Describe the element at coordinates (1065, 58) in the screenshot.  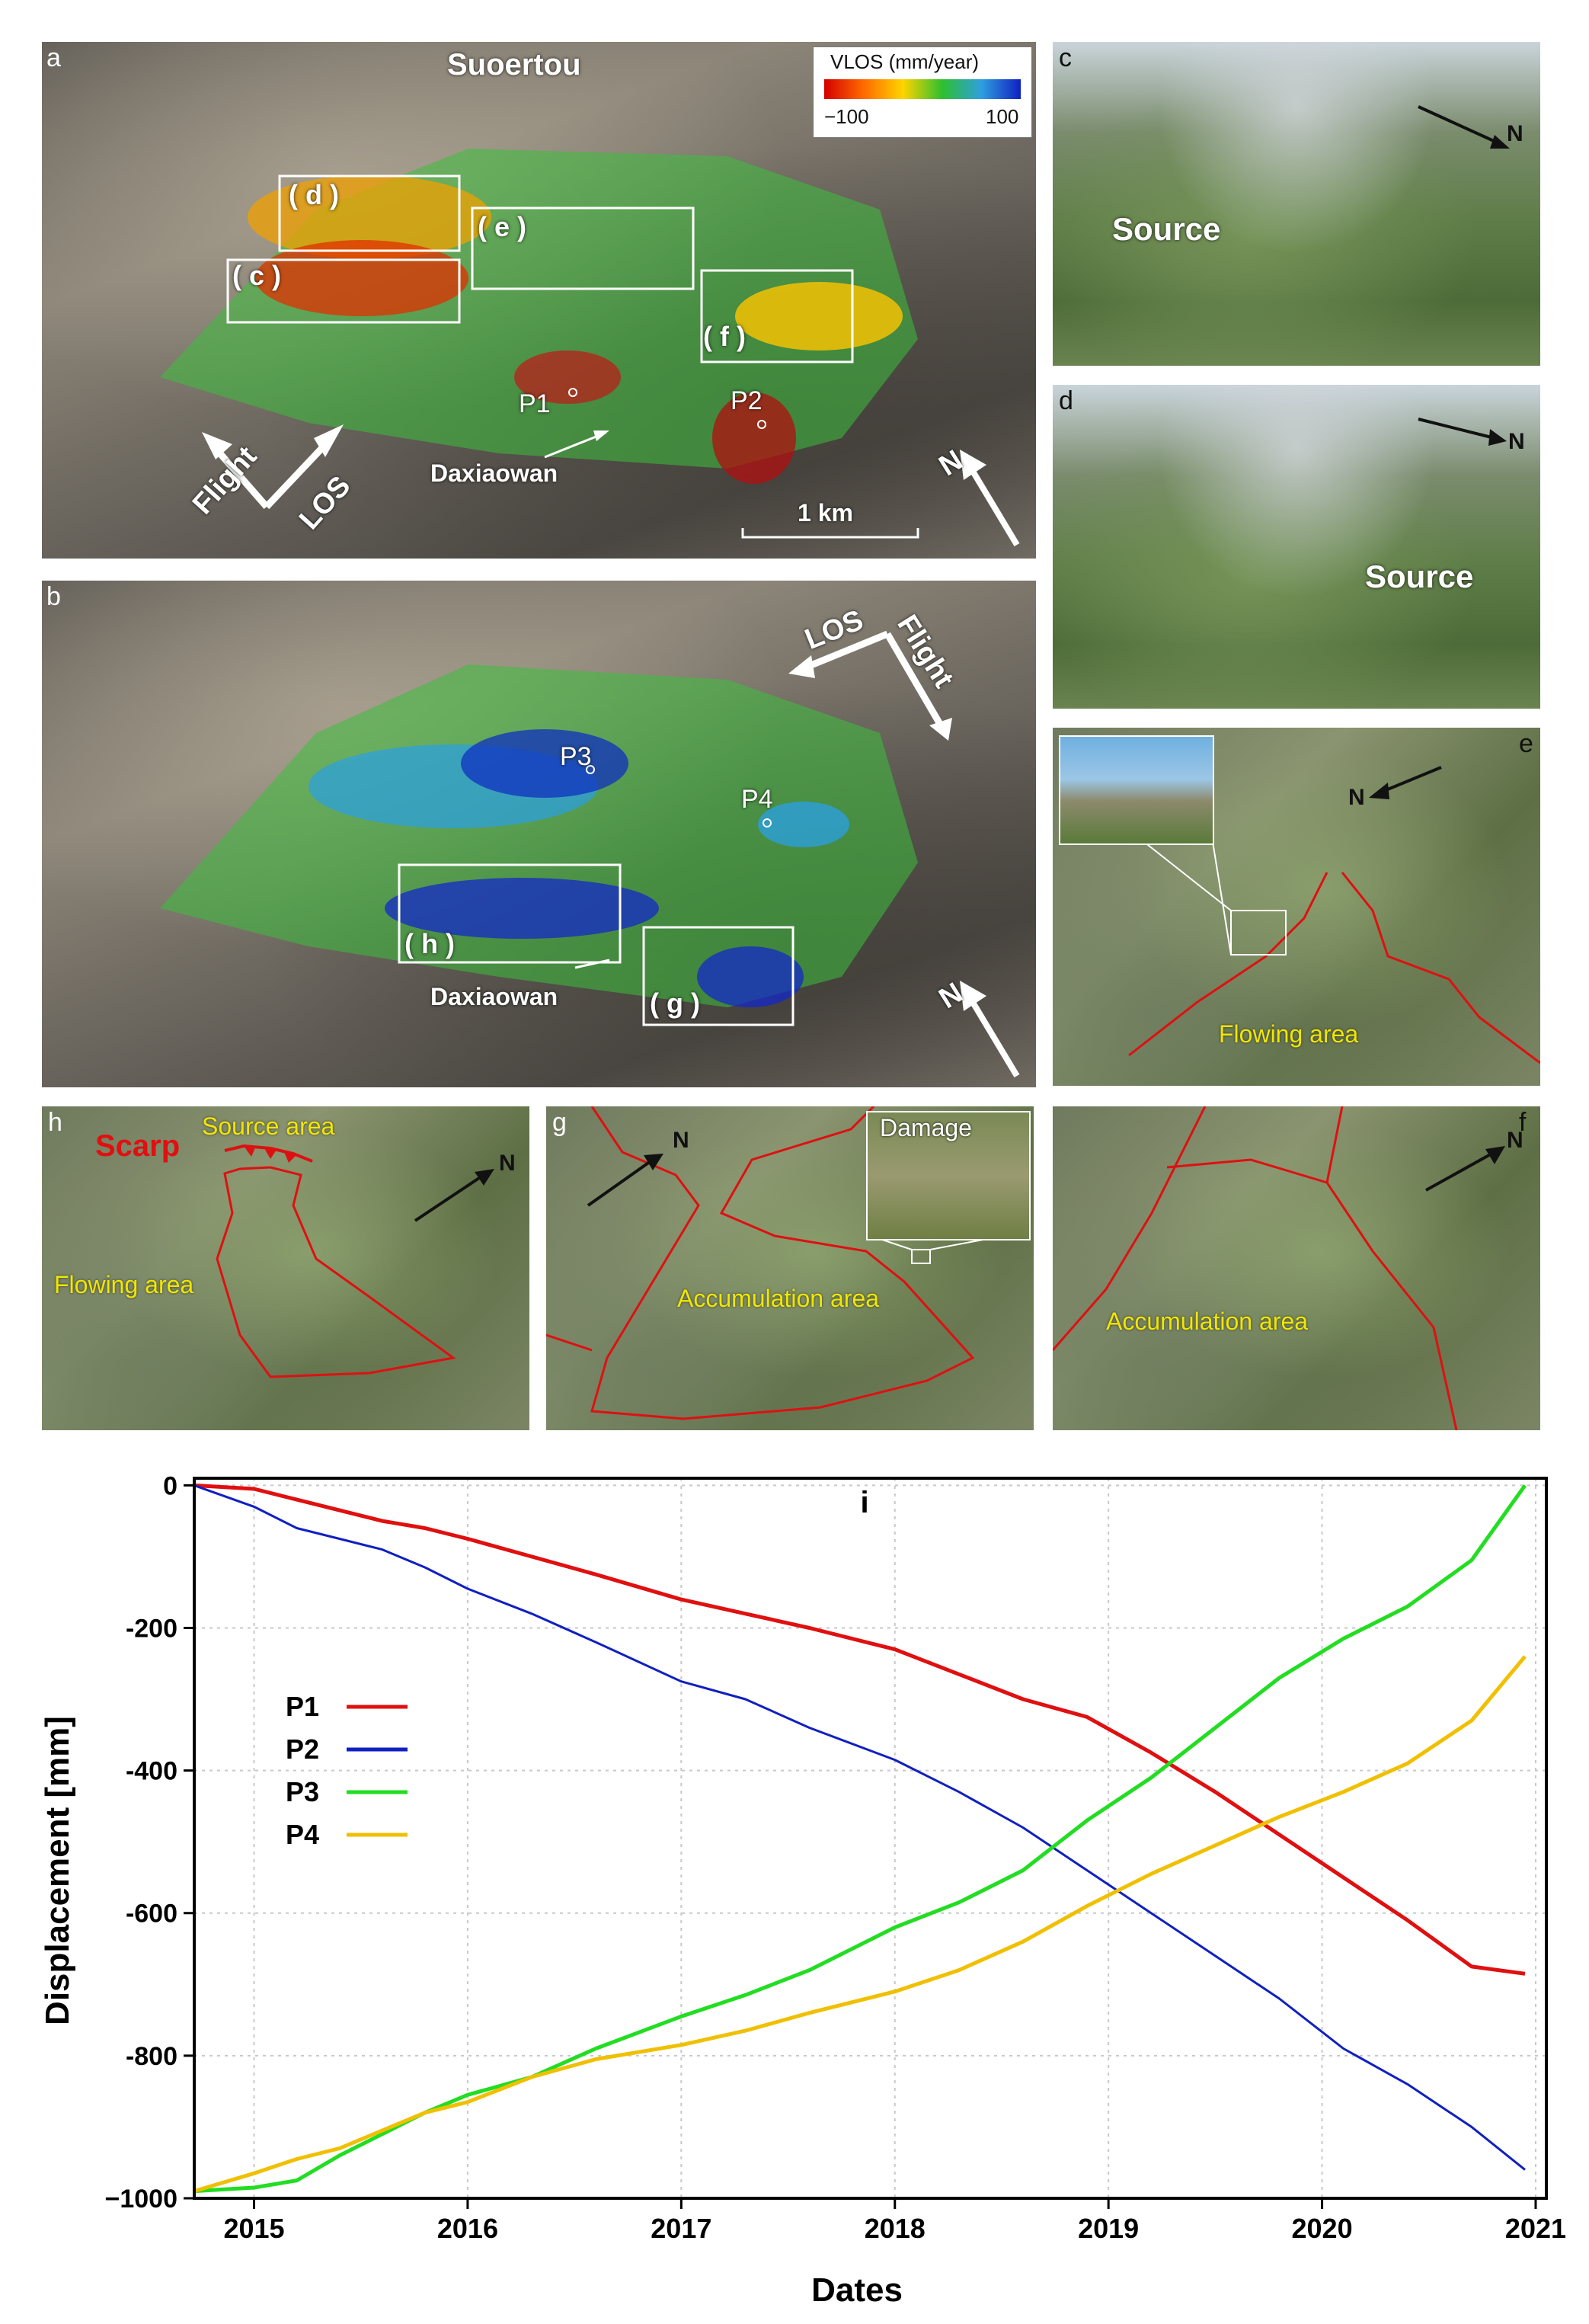
I see `panel-letter-c: c` at that location.